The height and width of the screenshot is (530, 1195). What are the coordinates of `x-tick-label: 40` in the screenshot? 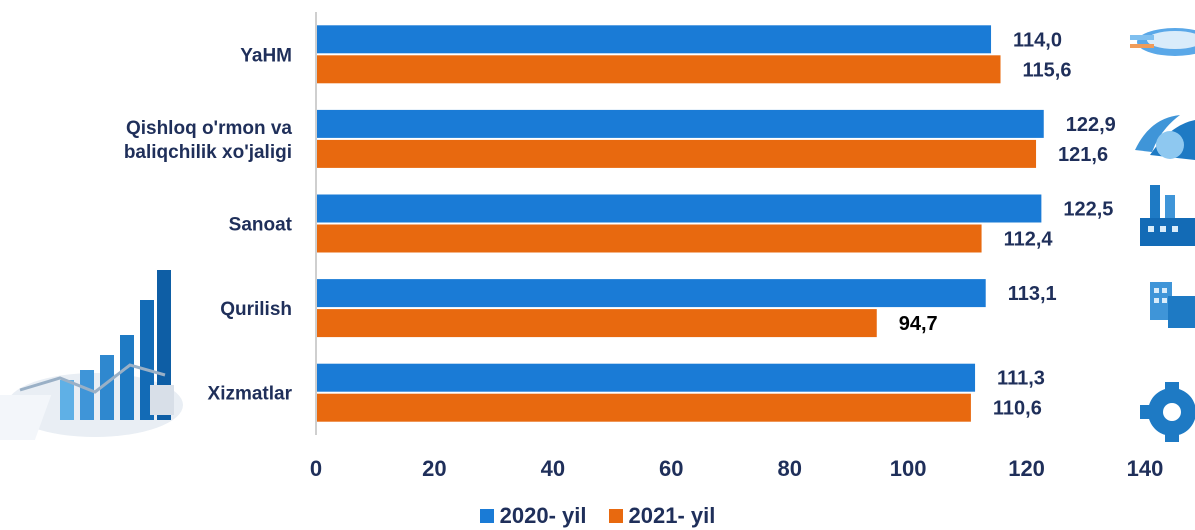 It's located at (553, 468).